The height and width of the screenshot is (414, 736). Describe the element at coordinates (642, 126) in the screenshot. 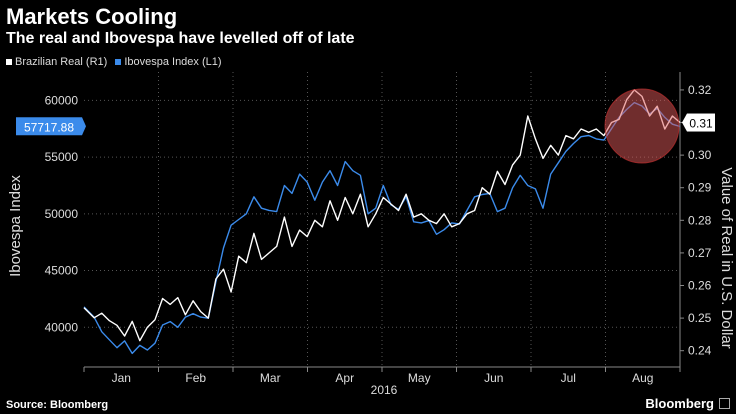

I see `highlight-circle` at that location.